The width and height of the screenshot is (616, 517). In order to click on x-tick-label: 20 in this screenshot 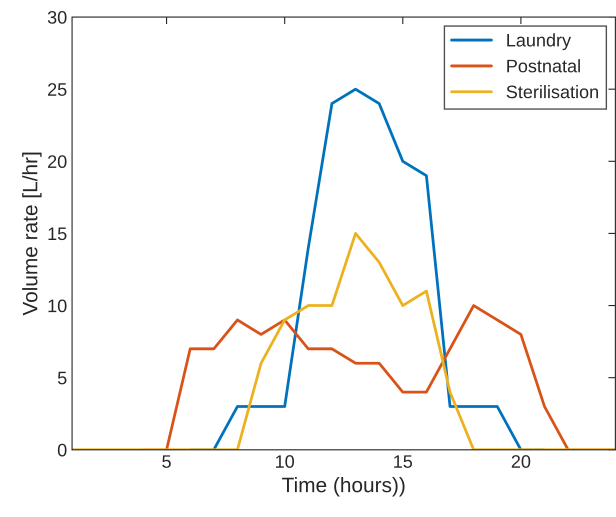, I will do `click(521, 461)`.